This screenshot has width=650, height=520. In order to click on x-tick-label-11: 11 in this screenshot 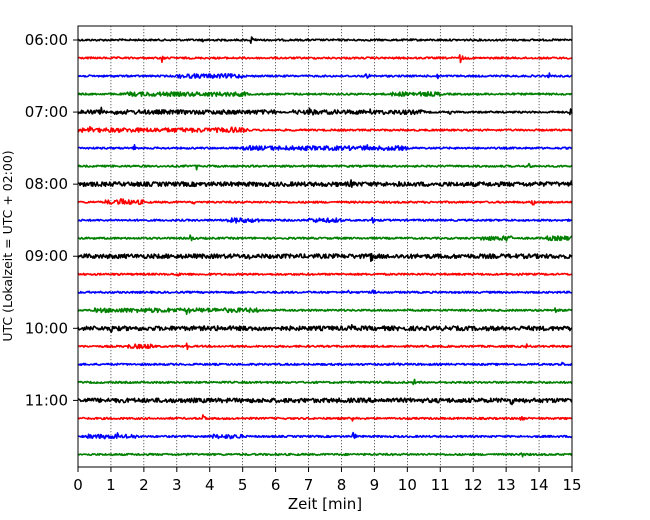, I will do `click(440, 485)`.